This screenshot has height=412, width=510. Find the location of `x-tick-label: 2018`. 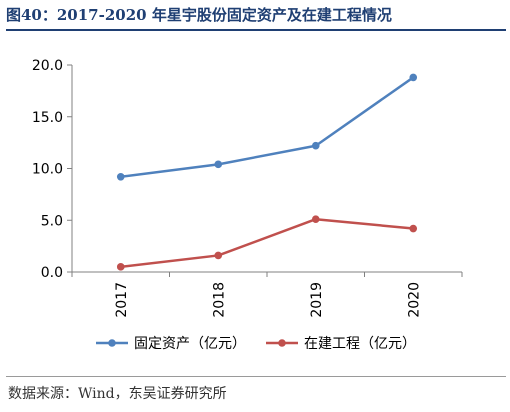

x-tick-label: 2018 is located at coordinates (219, 300).